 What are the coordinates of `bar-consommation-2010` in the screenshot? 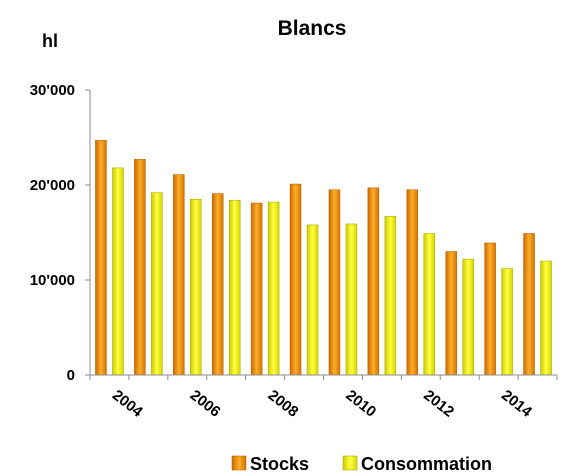 It's located at (351, 299).